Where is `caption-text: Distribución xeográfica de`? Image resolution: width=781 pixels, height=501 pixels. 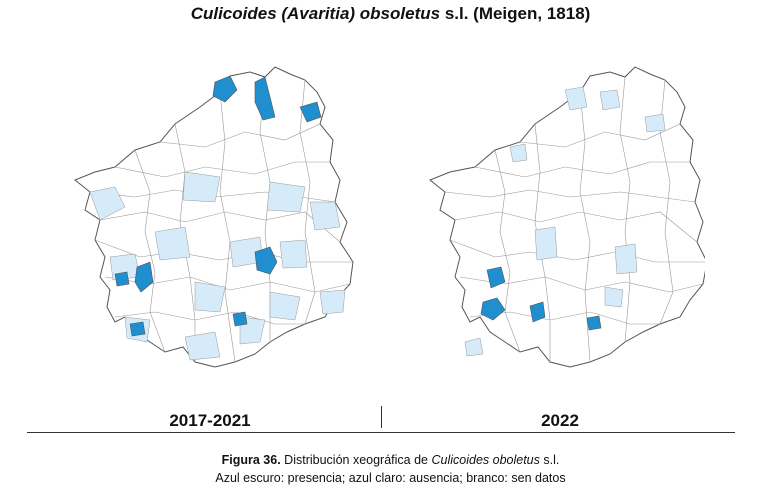 caption-text: Distribución xeográfica de is located at coordinates (356, 460).